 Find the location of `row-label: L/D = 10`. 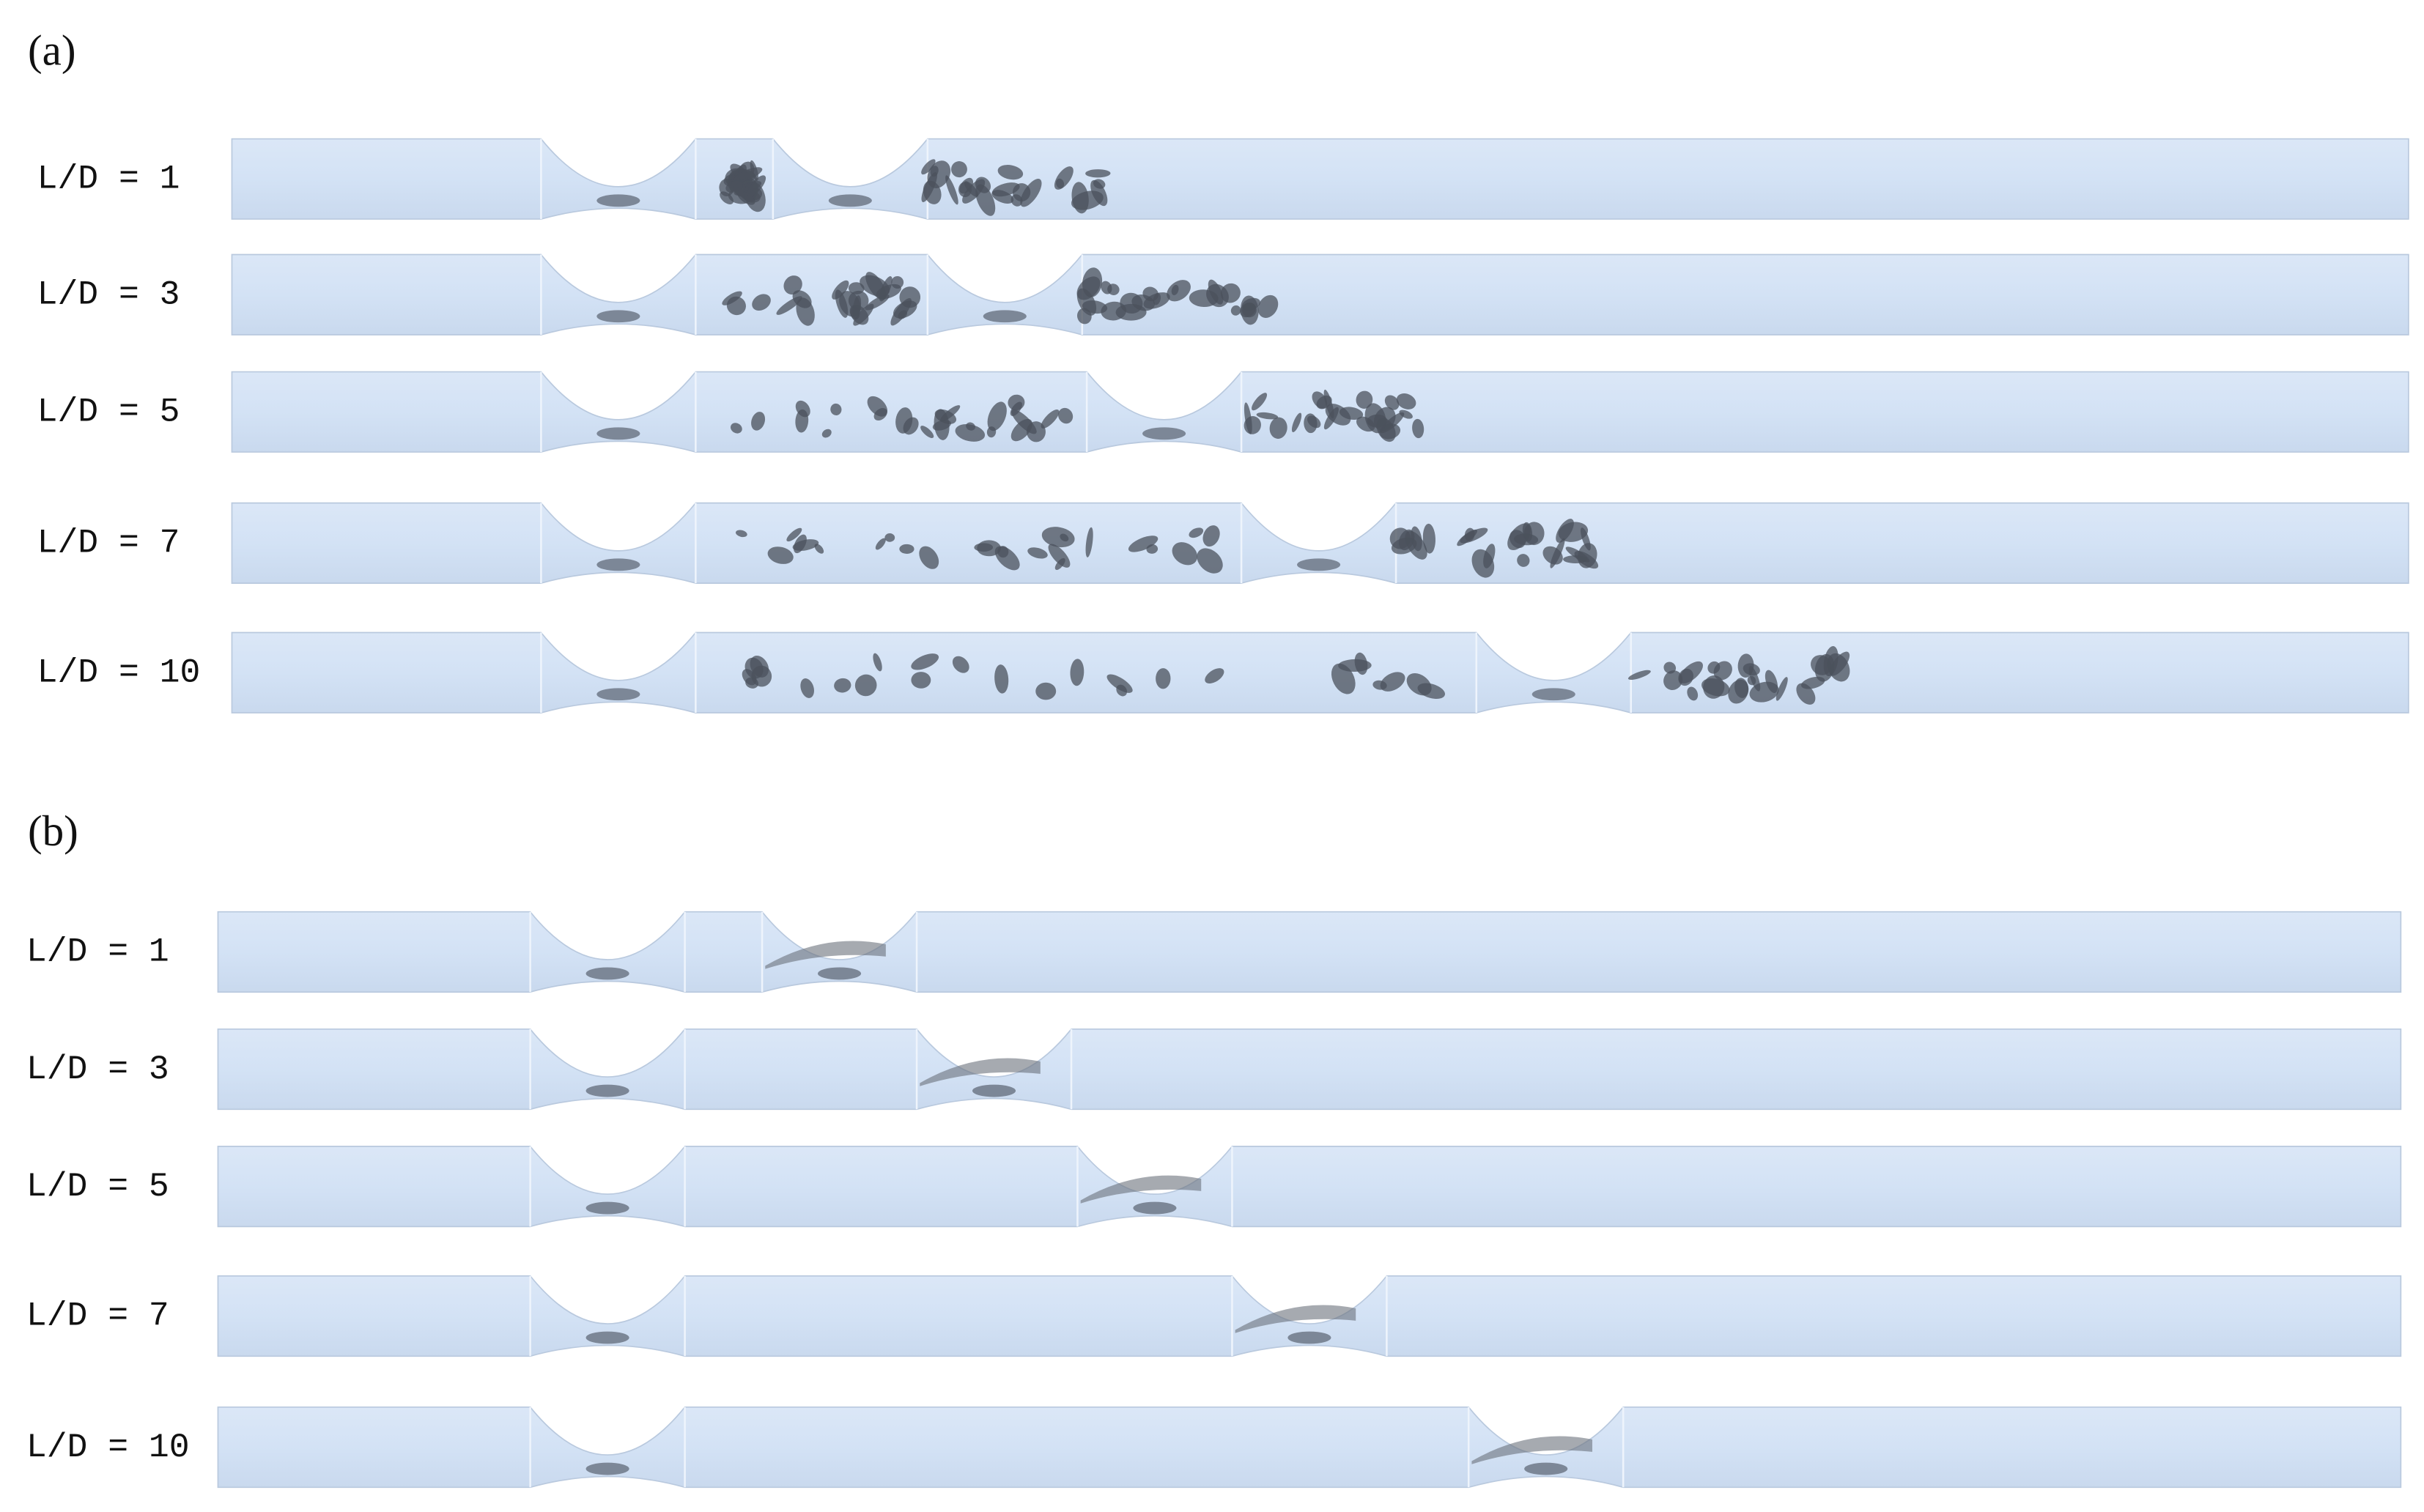

row-label: L/D = 10 is located at coordinates (108, 1447).